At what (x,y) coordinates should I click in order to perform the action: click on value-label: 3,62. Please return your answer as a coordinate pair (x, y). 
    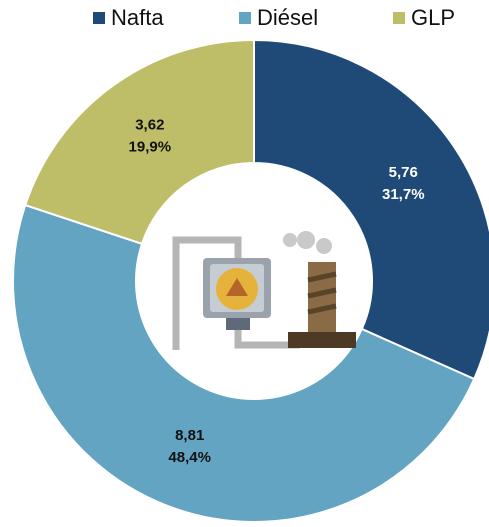
    Looking at the image, I should click on (149, 125).